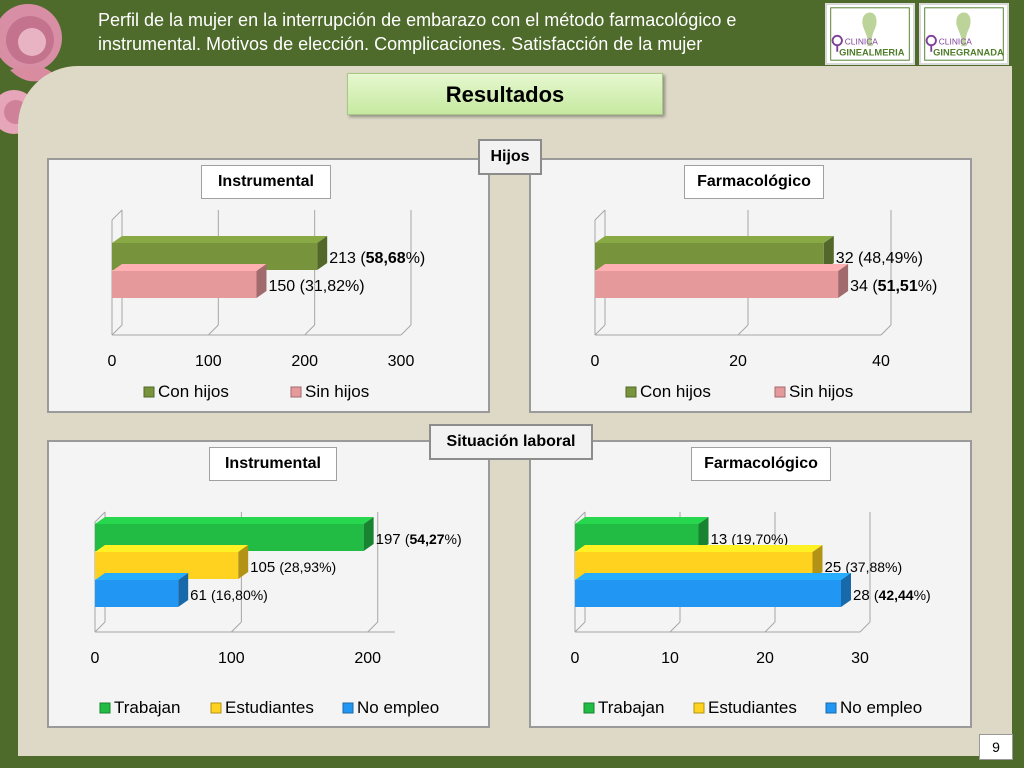 The image size is (1024, 768). I want to click on data-percent: (51,51%), so click(904, 286).